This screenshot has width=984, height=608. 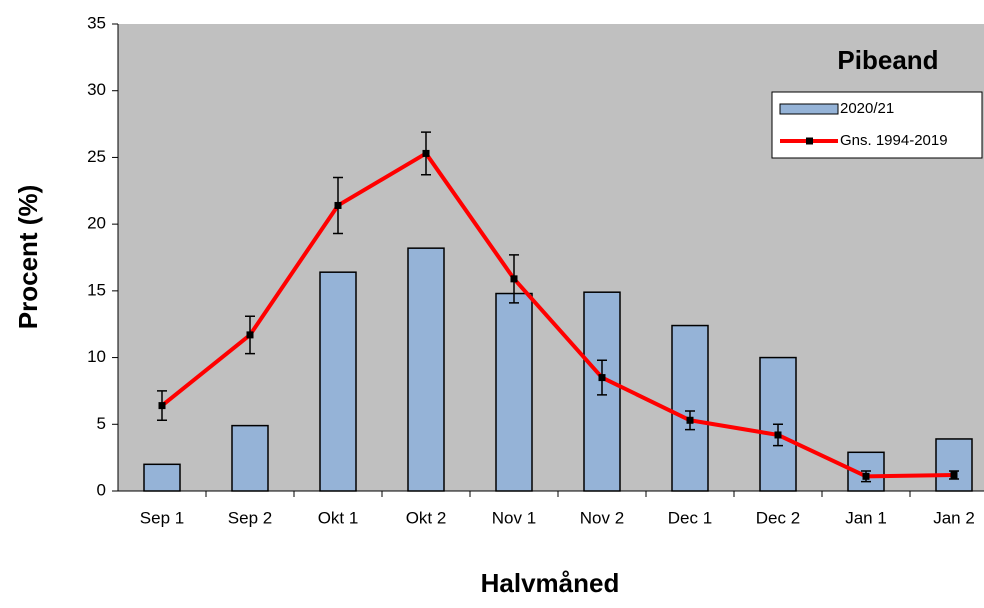 What do you see at coordinates (338, 517) in the screenshot?
I see `x-tick-label: Okt 1` at bounding box center [338, 517].